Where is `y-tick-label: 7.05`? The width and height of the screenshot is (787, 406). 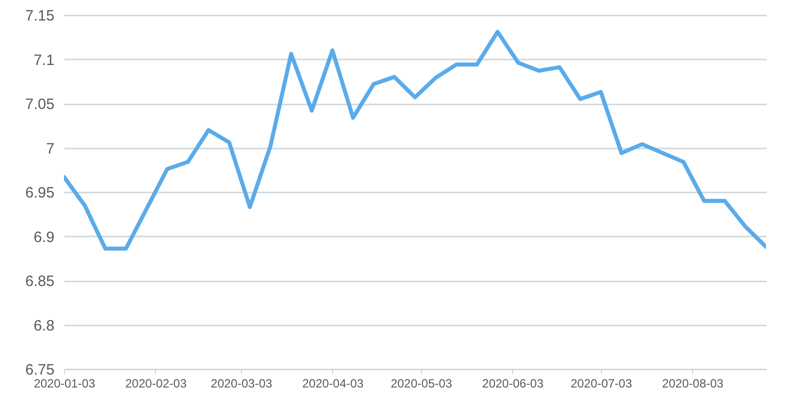 y-tick-label: 7.05 is located at coordinates (39, 104).